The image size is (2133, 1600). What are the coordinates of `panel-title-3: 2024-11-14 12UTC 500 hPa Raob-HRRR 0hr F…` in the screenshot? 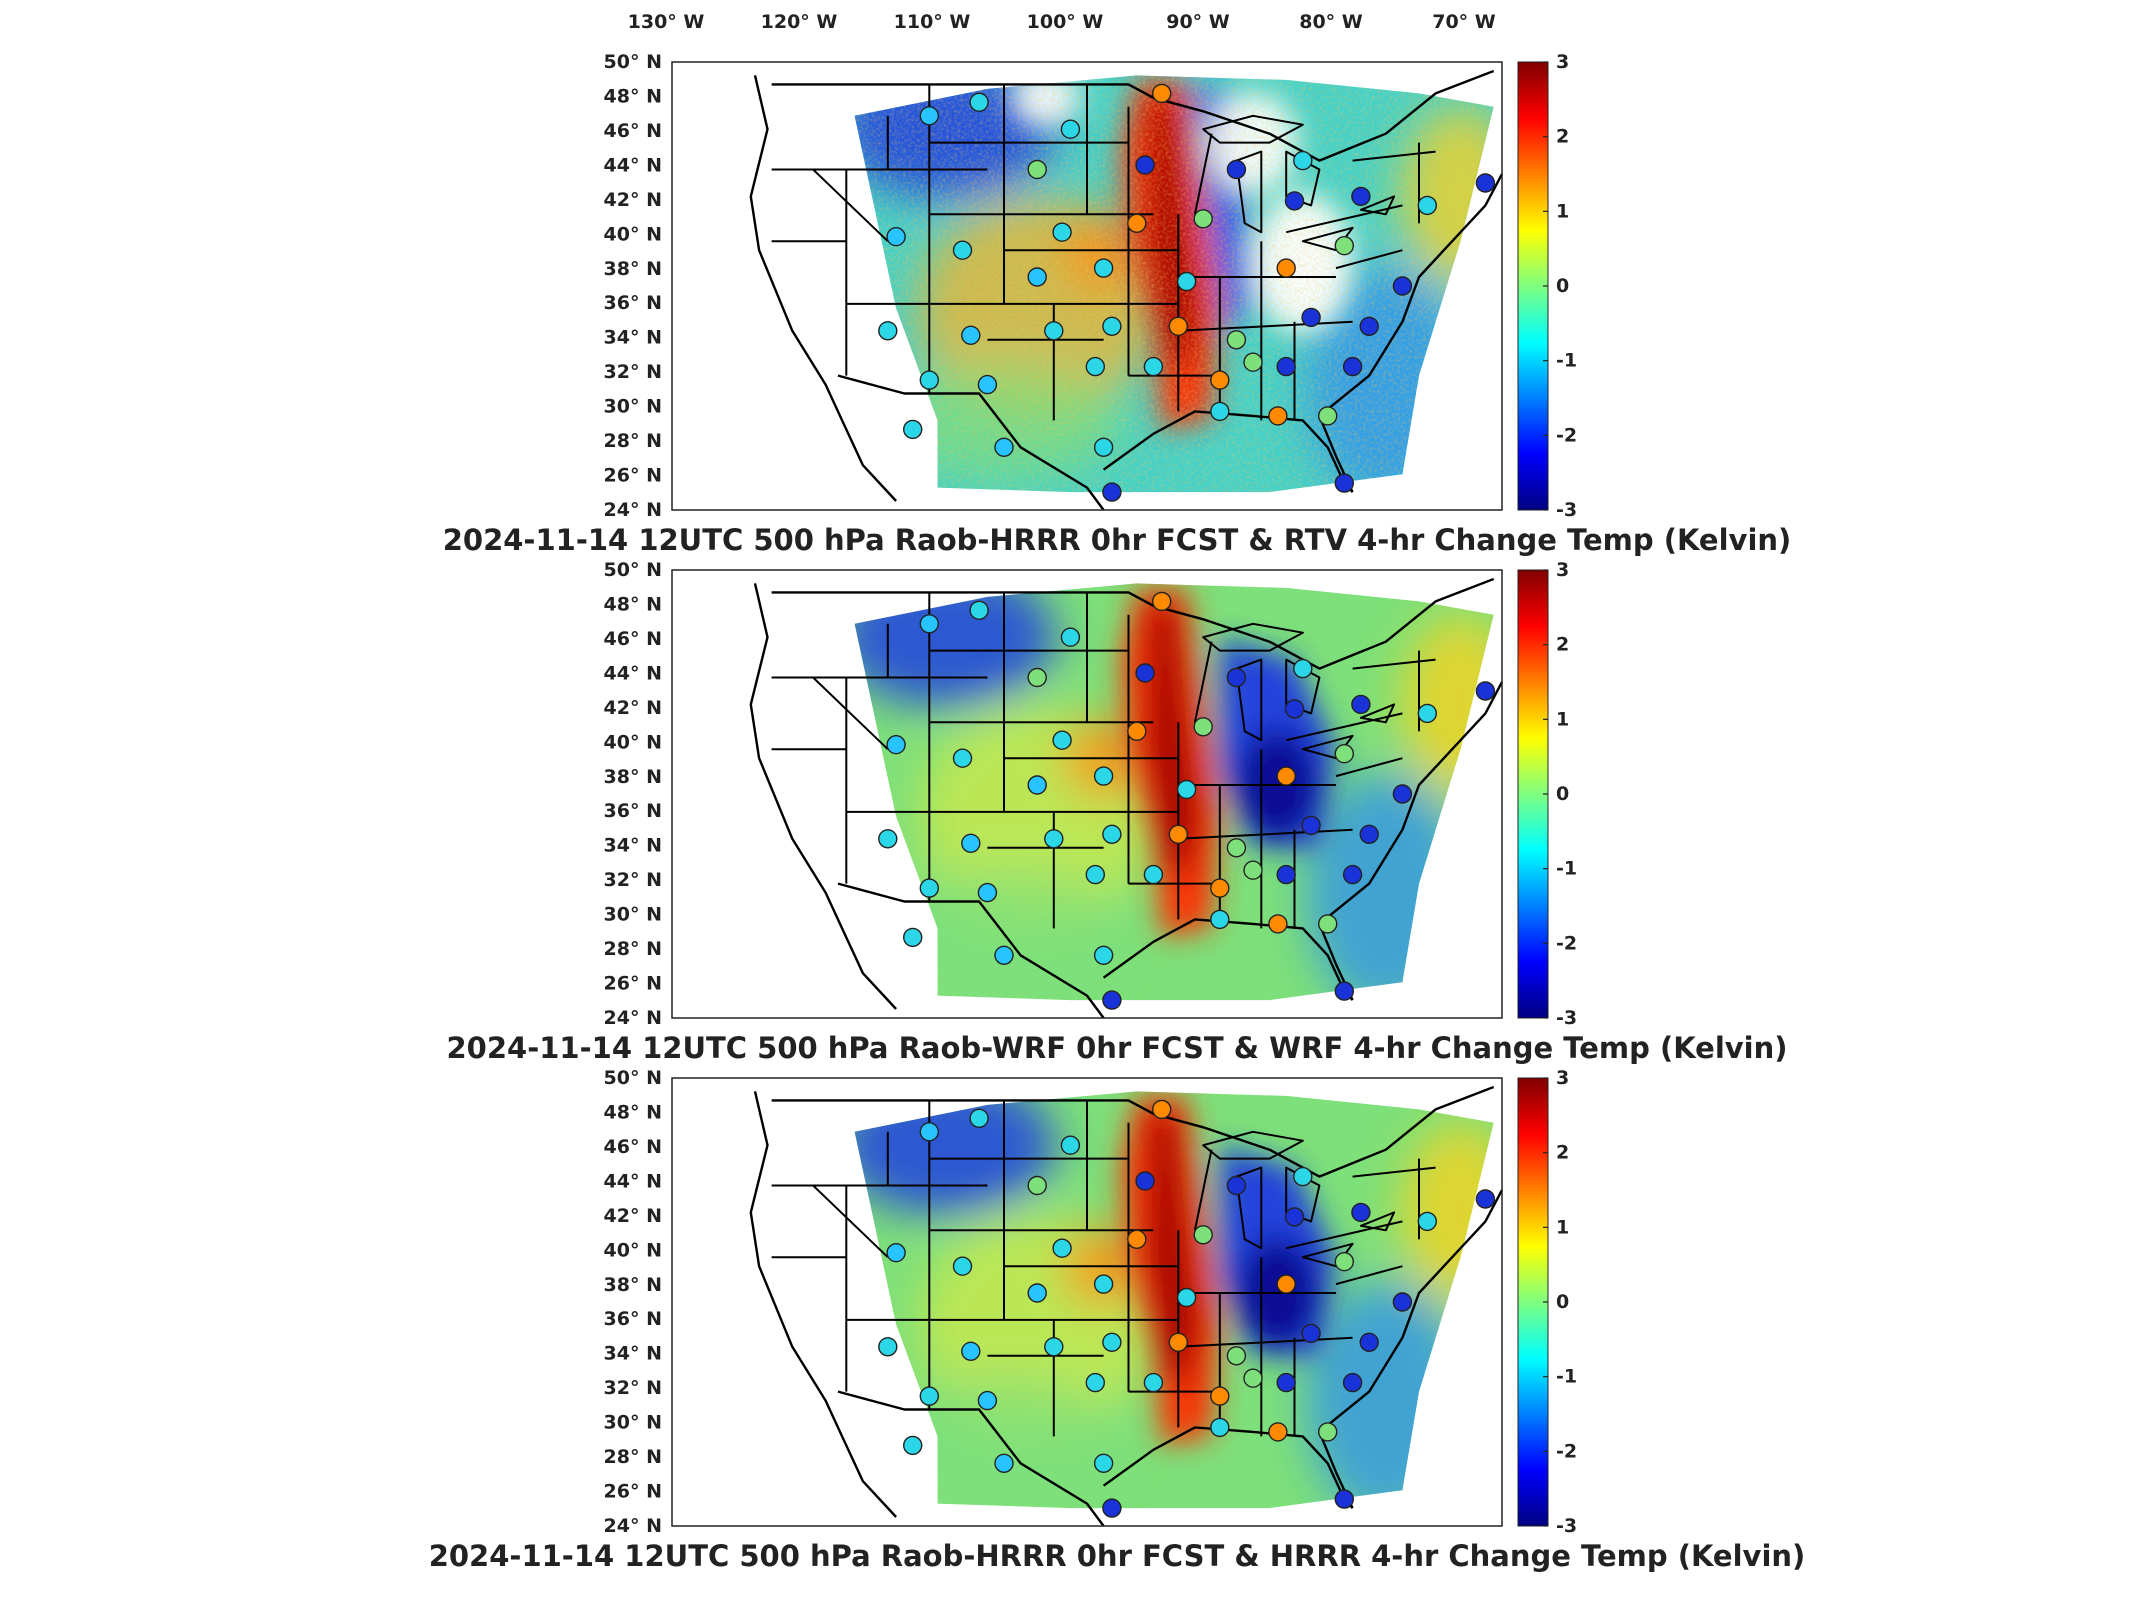 It's located at (1117, 1556).